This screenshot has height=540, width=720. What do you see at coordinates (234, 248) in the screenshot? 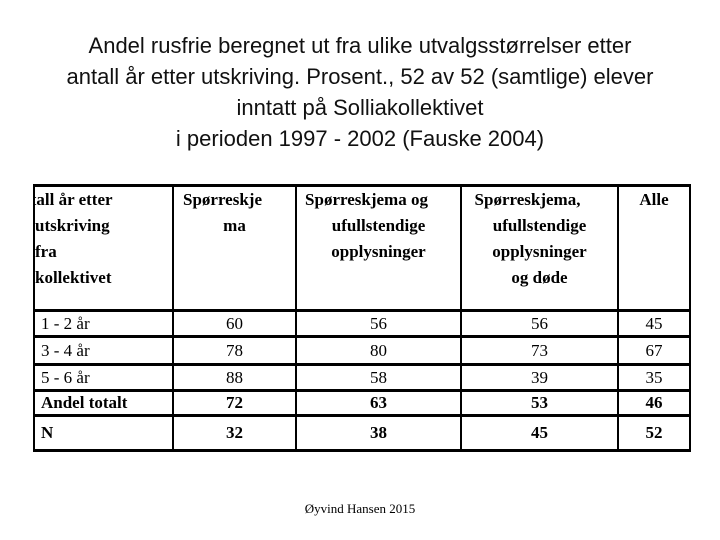
I see `header-sporreskjema: Spørreskje ma` at bounding box center [234, 248].